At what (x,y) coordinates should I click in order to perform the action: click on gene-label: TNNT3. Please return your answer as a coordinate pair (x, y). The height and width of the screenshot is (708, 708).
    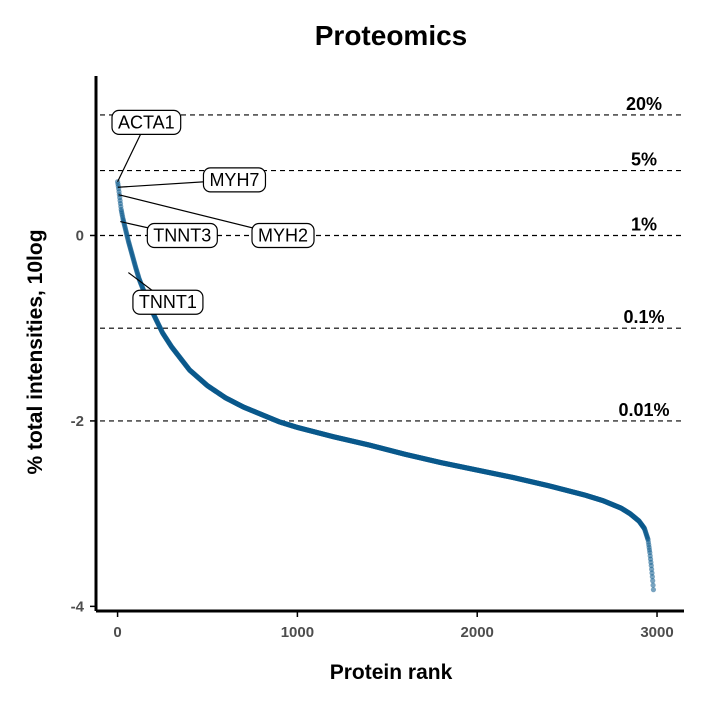
    Looking at the image, I should click on (182, 235).